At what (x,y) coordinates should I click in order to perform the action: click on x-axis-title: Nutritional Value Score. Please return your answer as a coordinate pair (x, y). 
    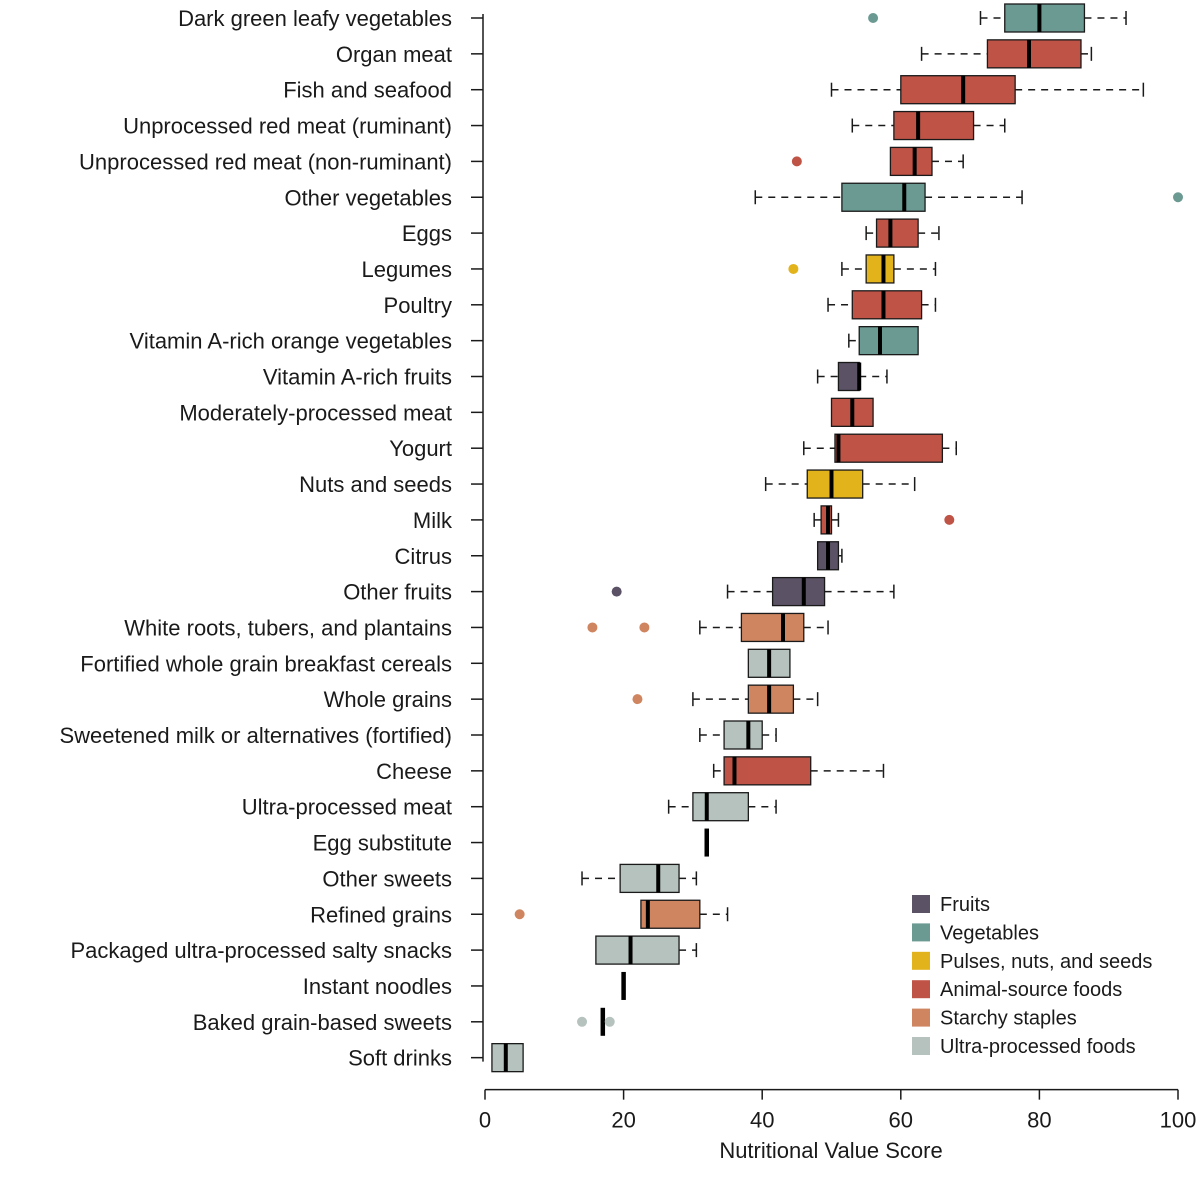
    Looking at the image, I should click on (830, 1150).